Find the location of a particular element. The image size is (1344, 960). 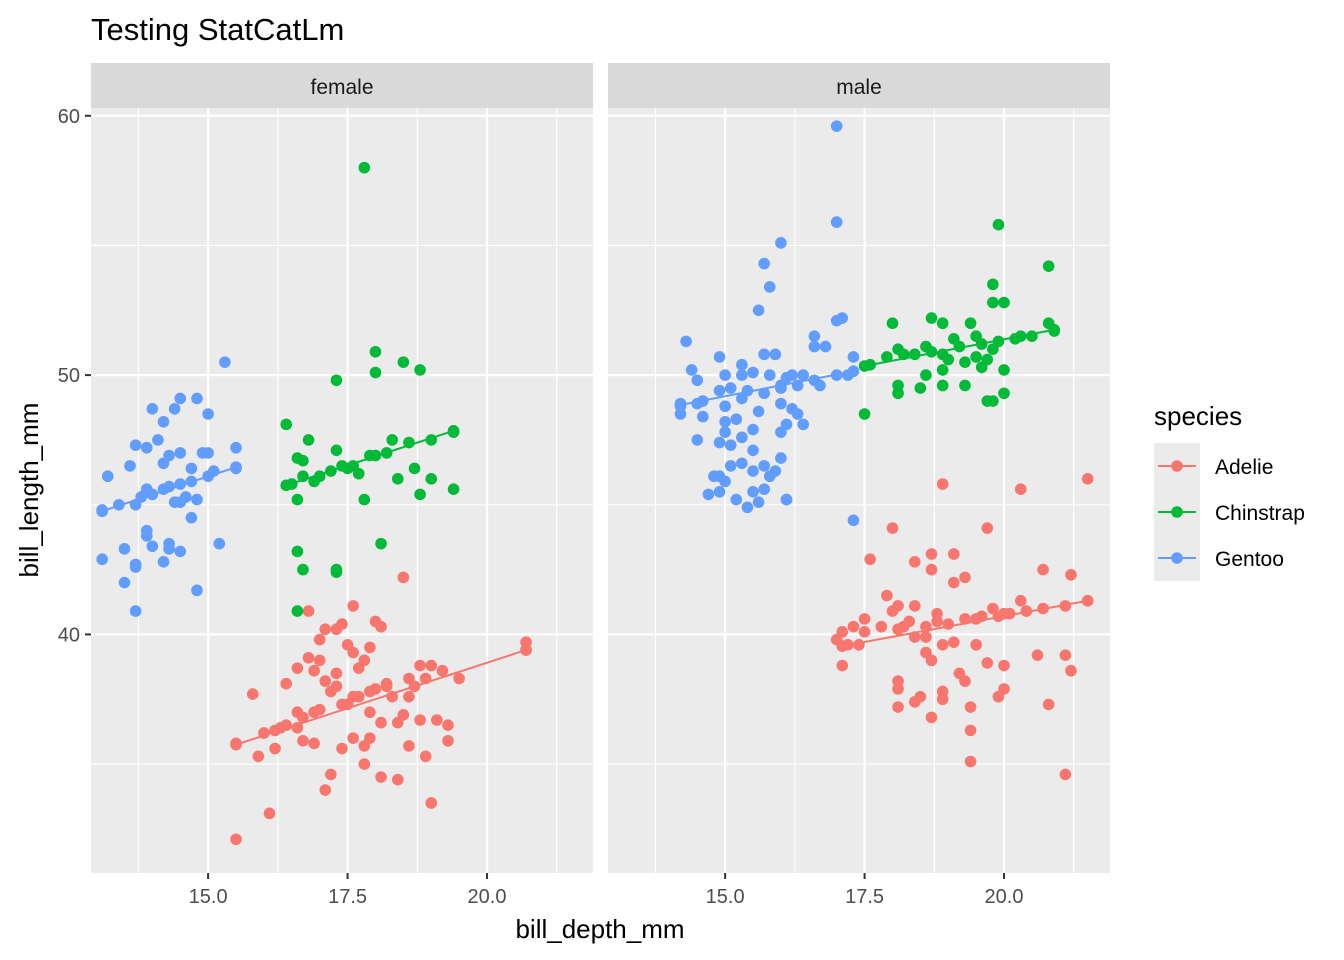

facet-label-female: female is located at coordinates (341, 87).